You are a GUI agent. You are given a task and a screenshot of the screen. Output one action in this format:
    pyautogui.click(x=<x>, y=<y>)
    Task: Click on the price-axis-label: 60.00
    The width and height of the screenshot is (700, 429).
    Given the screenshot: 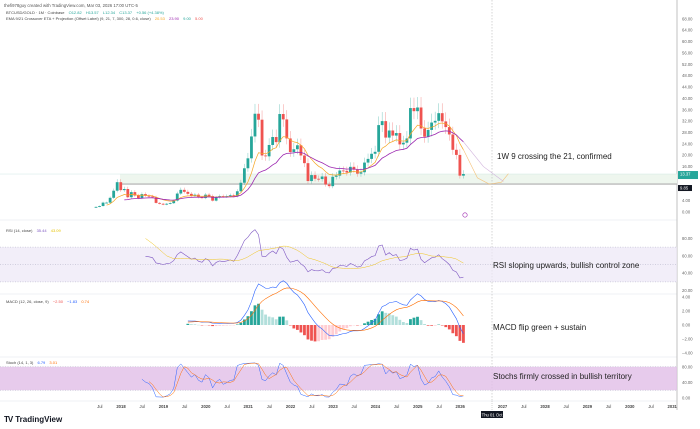 What is the action you would take?
    pyautogui.click(x=687, y=41)
    